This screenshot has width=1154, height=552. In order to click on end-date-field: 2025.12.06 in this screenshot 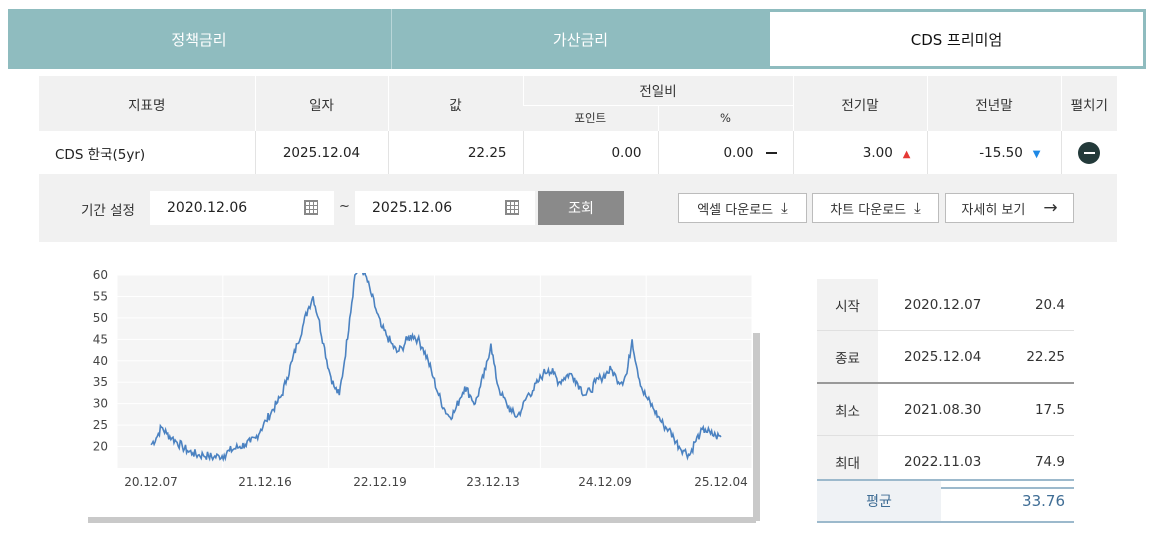, I will do `click(445, 208)`.